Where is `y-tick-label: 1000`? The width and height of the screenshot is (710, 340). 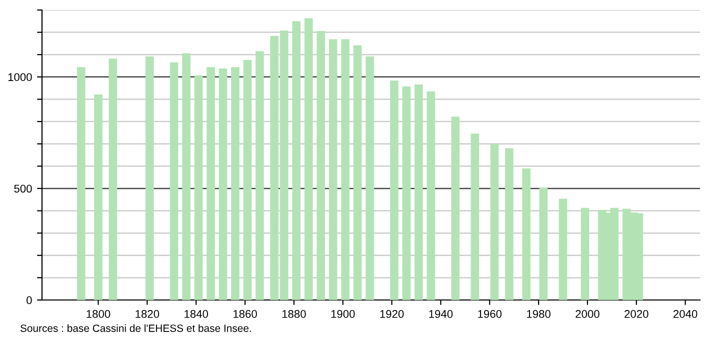
y-tick-label: 1000 is located at coordinates (20, 77).